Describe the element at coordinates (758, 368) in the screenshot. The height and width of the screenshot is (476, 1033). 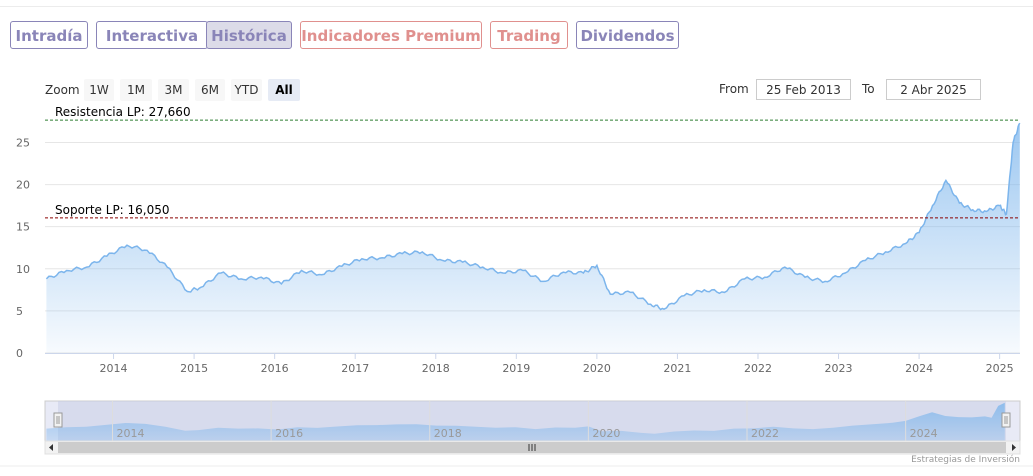
I see `x-tick-label: 2022` at that location.